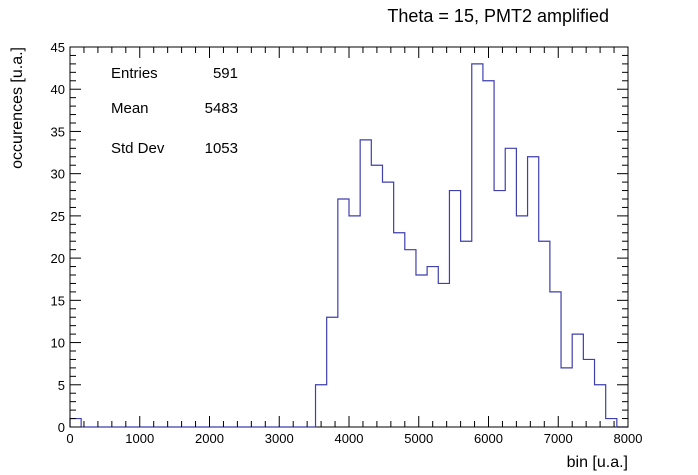  What do you see at coordinates (58, 89) in the screenshot?
I see `y-tick-label: 40` at bounding box center [58, 89].